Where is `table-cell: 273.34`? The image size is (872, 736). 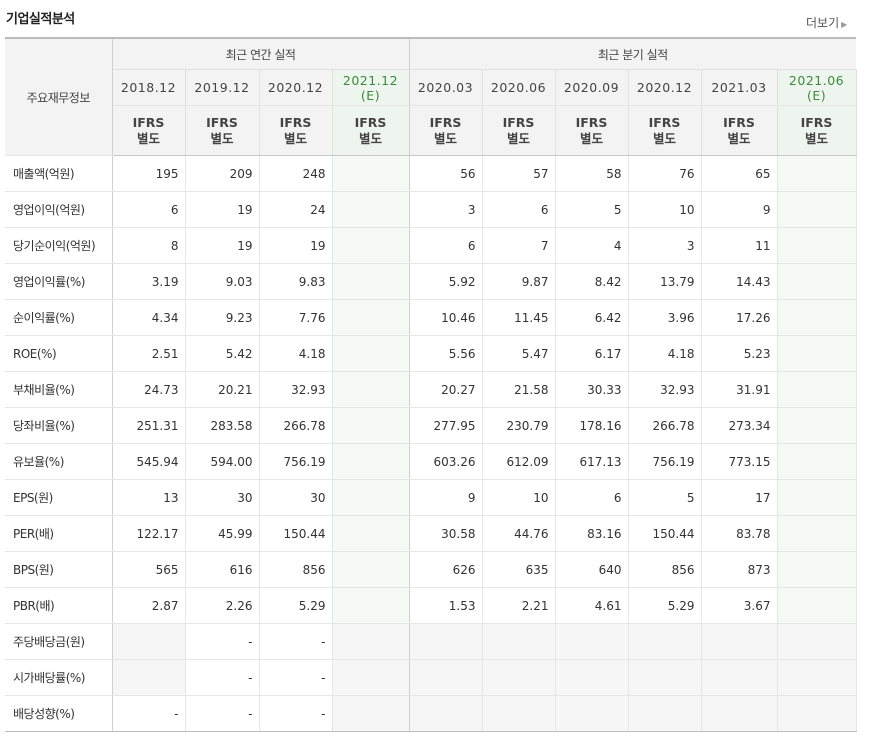
table-cell: 273.34 is located at coordinates (739, 425).